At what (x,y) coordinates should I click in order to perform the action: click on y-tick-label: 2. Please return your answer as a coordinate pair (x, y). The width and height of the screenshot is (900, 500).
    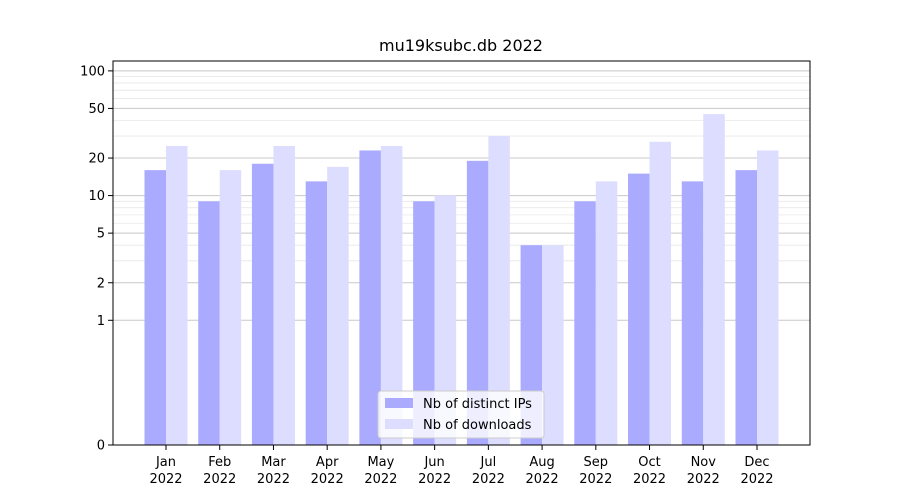
    Looking at the image, I should click on (101, 283).